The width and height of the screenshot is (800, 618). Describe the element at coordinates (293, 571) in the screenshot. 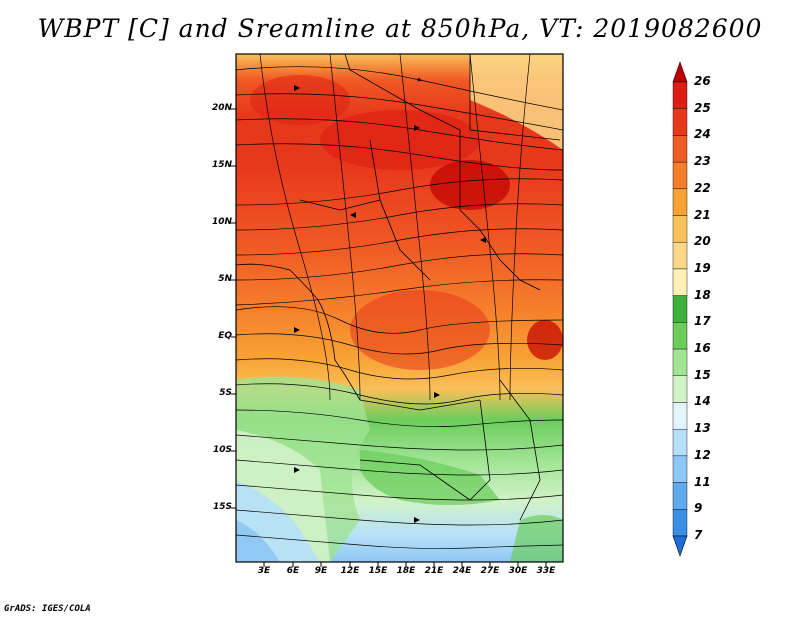

I see `lon-label-6e: 6E` at that location.